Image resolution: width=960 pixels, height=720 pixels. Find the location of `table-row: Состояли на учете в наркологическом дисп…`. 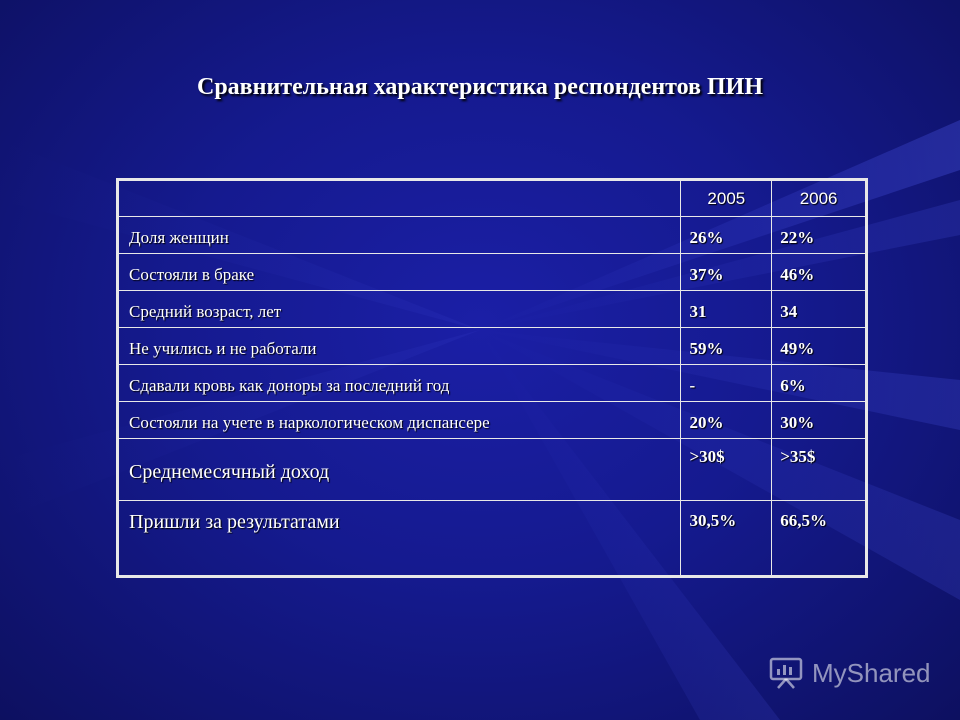

table-row: Состояли на учете в наркологическом дисп… is located at coordinates (491, 420).